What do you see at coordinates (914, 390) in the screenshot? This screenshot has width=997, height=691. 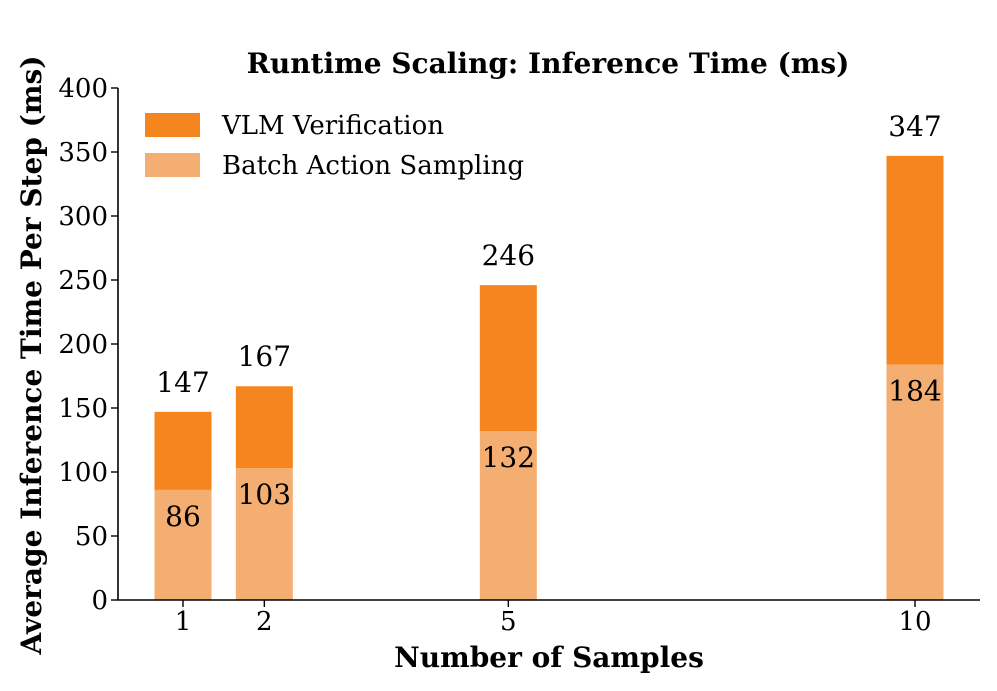 I see `bottom-value-label: 184` at bounding box center [914, 390].